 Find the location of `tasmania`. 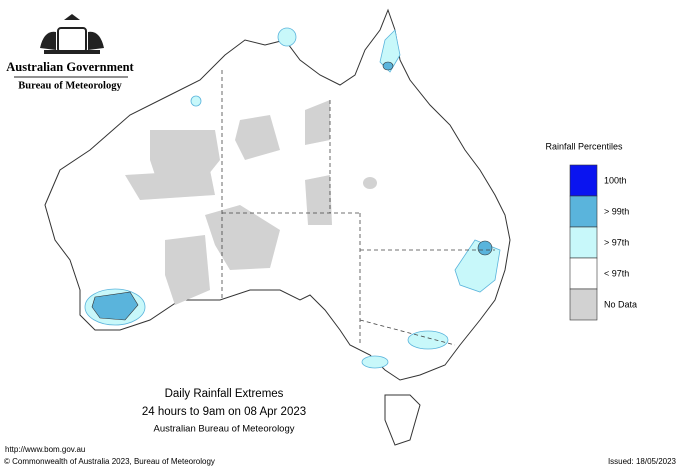

tasmania is located at coordinates (402, 420).